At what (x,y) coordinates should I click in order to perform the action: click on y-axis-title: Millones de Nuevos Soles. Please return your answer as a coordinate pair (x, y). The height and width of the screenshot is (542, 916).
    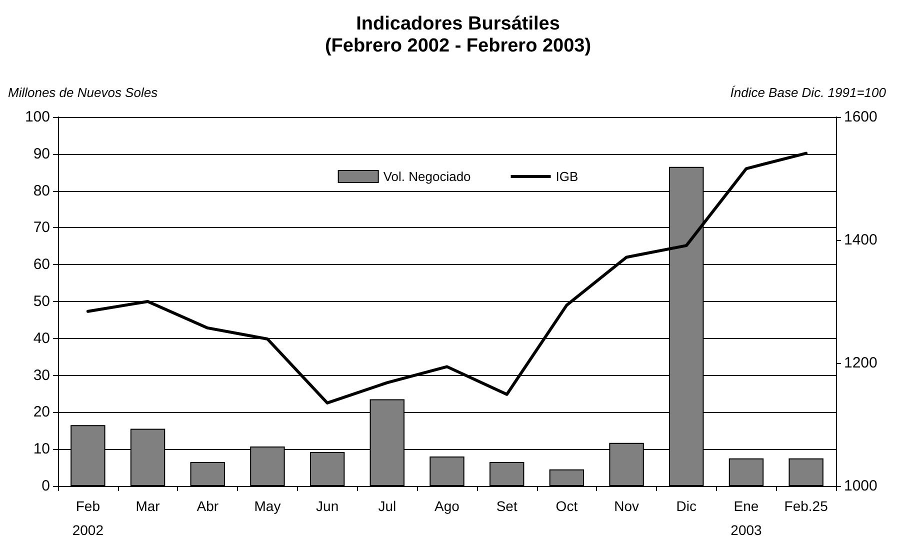
    Looking at the image, I should click on (83, 92).